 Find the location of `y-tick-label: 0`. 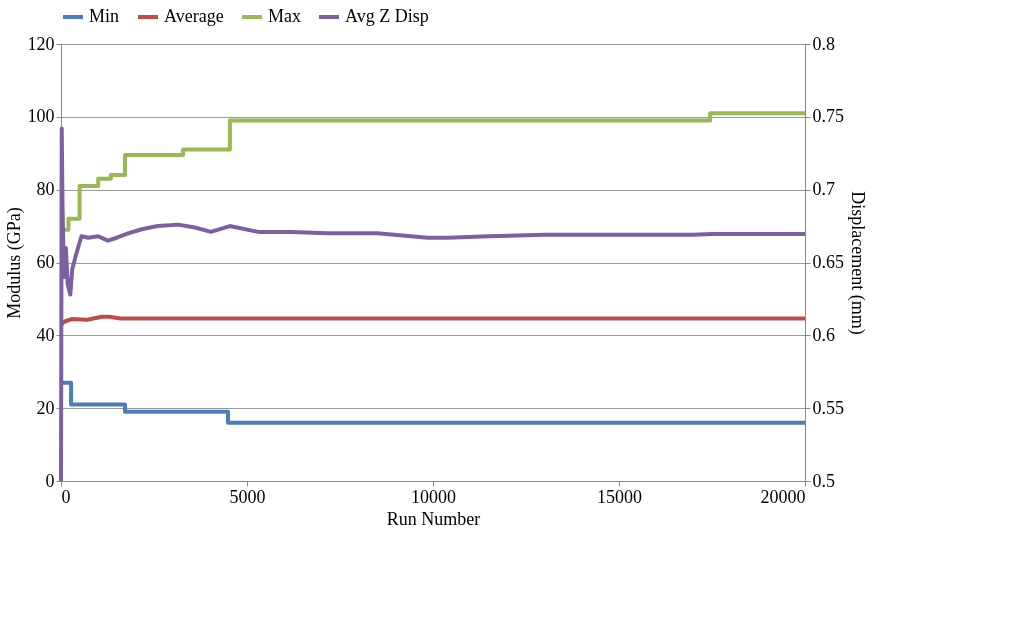

y-tick-label: 0 is located at coordinates (50, 480).